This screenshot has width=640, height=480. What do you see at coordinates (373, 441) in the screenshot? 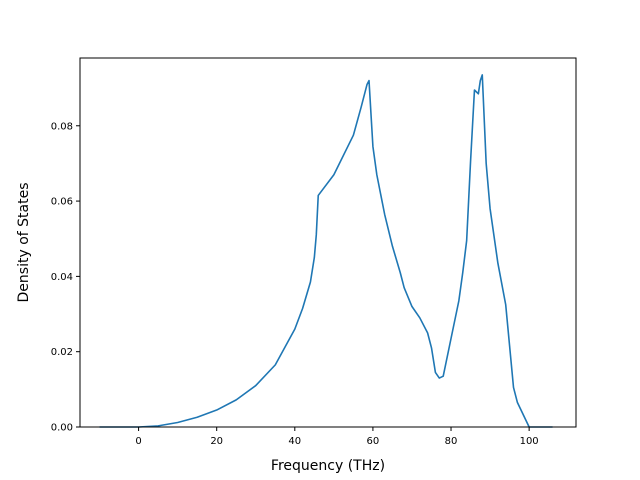
I see `x-tick-label: 60` at bounding box center [373, 441].